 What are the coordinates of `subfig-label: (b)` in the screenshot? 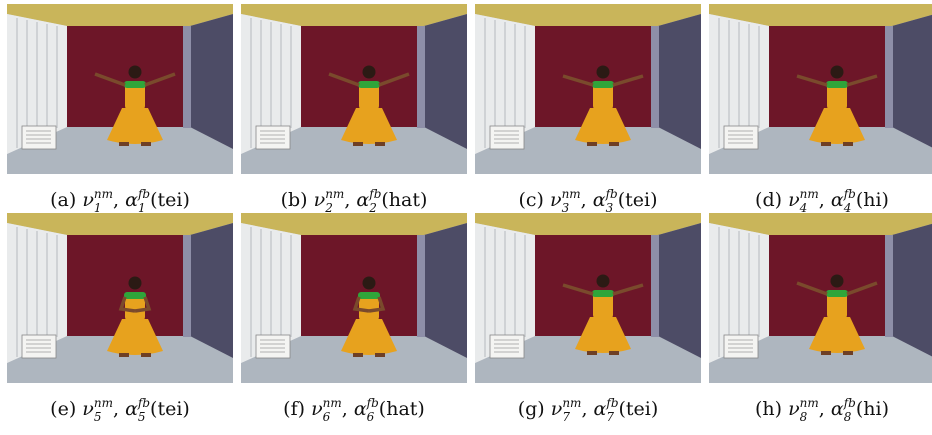 It's located at (294, 200).